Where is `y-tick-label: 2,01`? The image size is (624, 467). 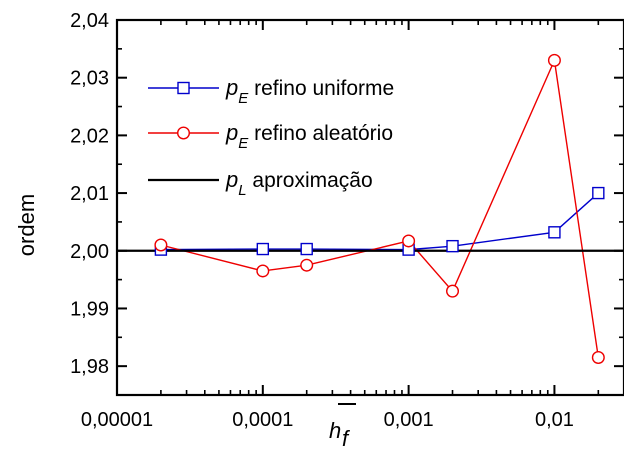 y-tick-label: 2,01 is located at coordinates (89, 194).